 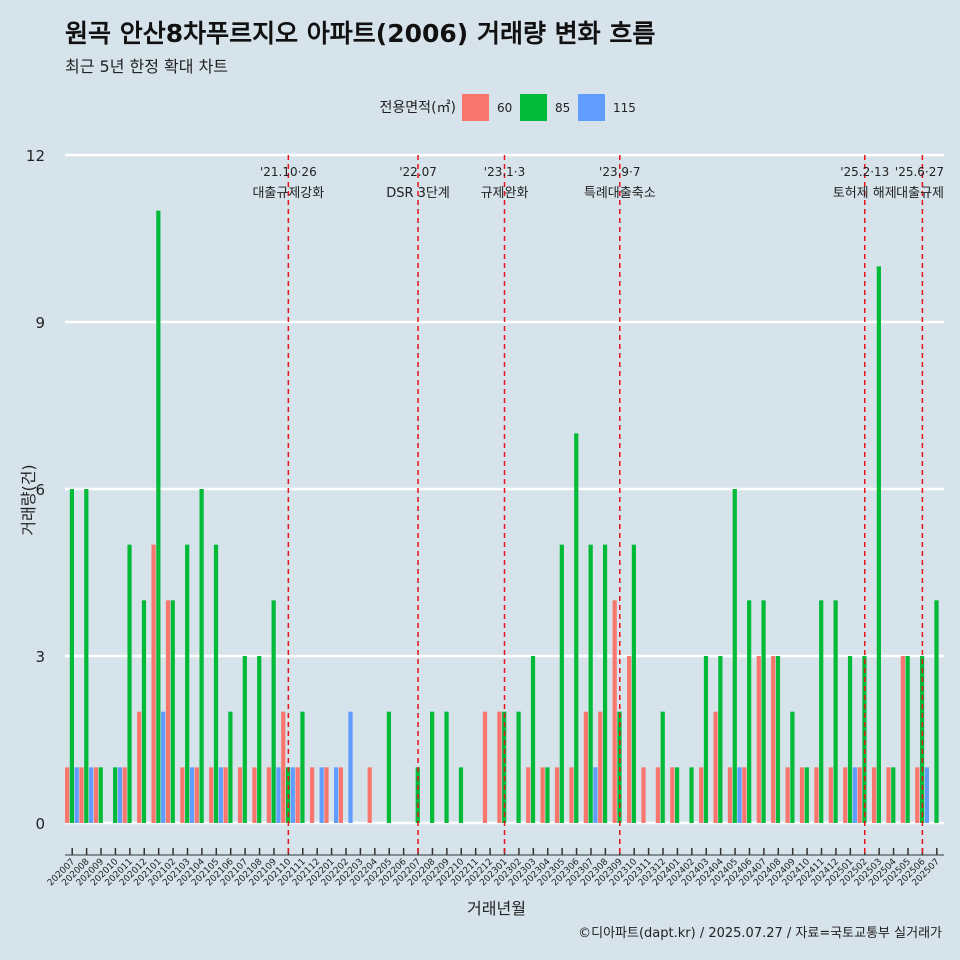 I want to click on legend-label: 60, so click(x=504, y=108).